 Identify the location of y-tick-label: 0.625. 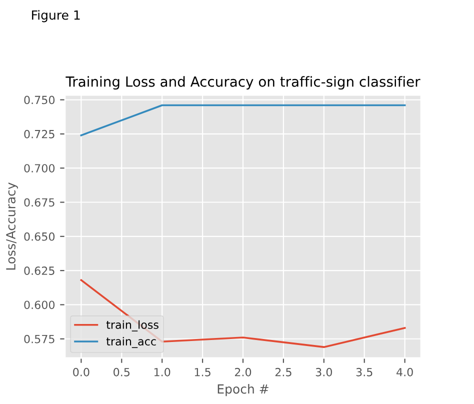
(39, 270).